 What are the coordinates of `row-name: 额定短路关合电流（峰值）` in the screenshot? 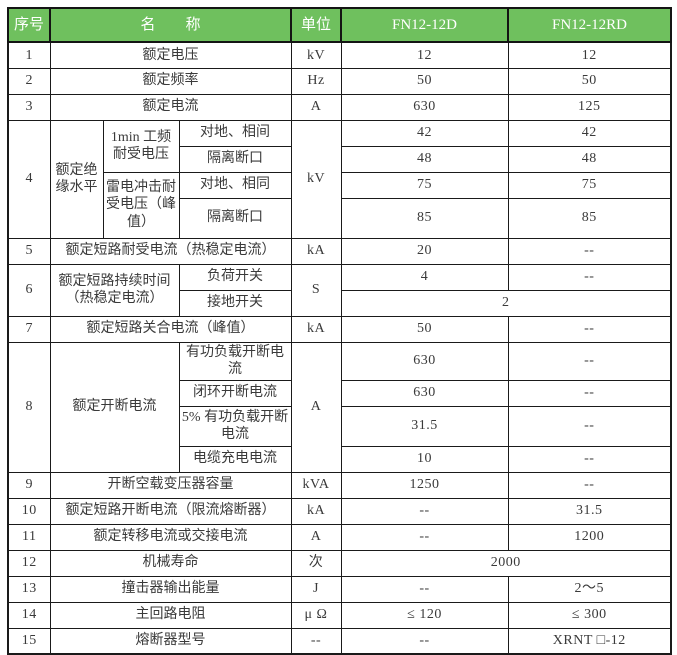 It's located at (170, 329).